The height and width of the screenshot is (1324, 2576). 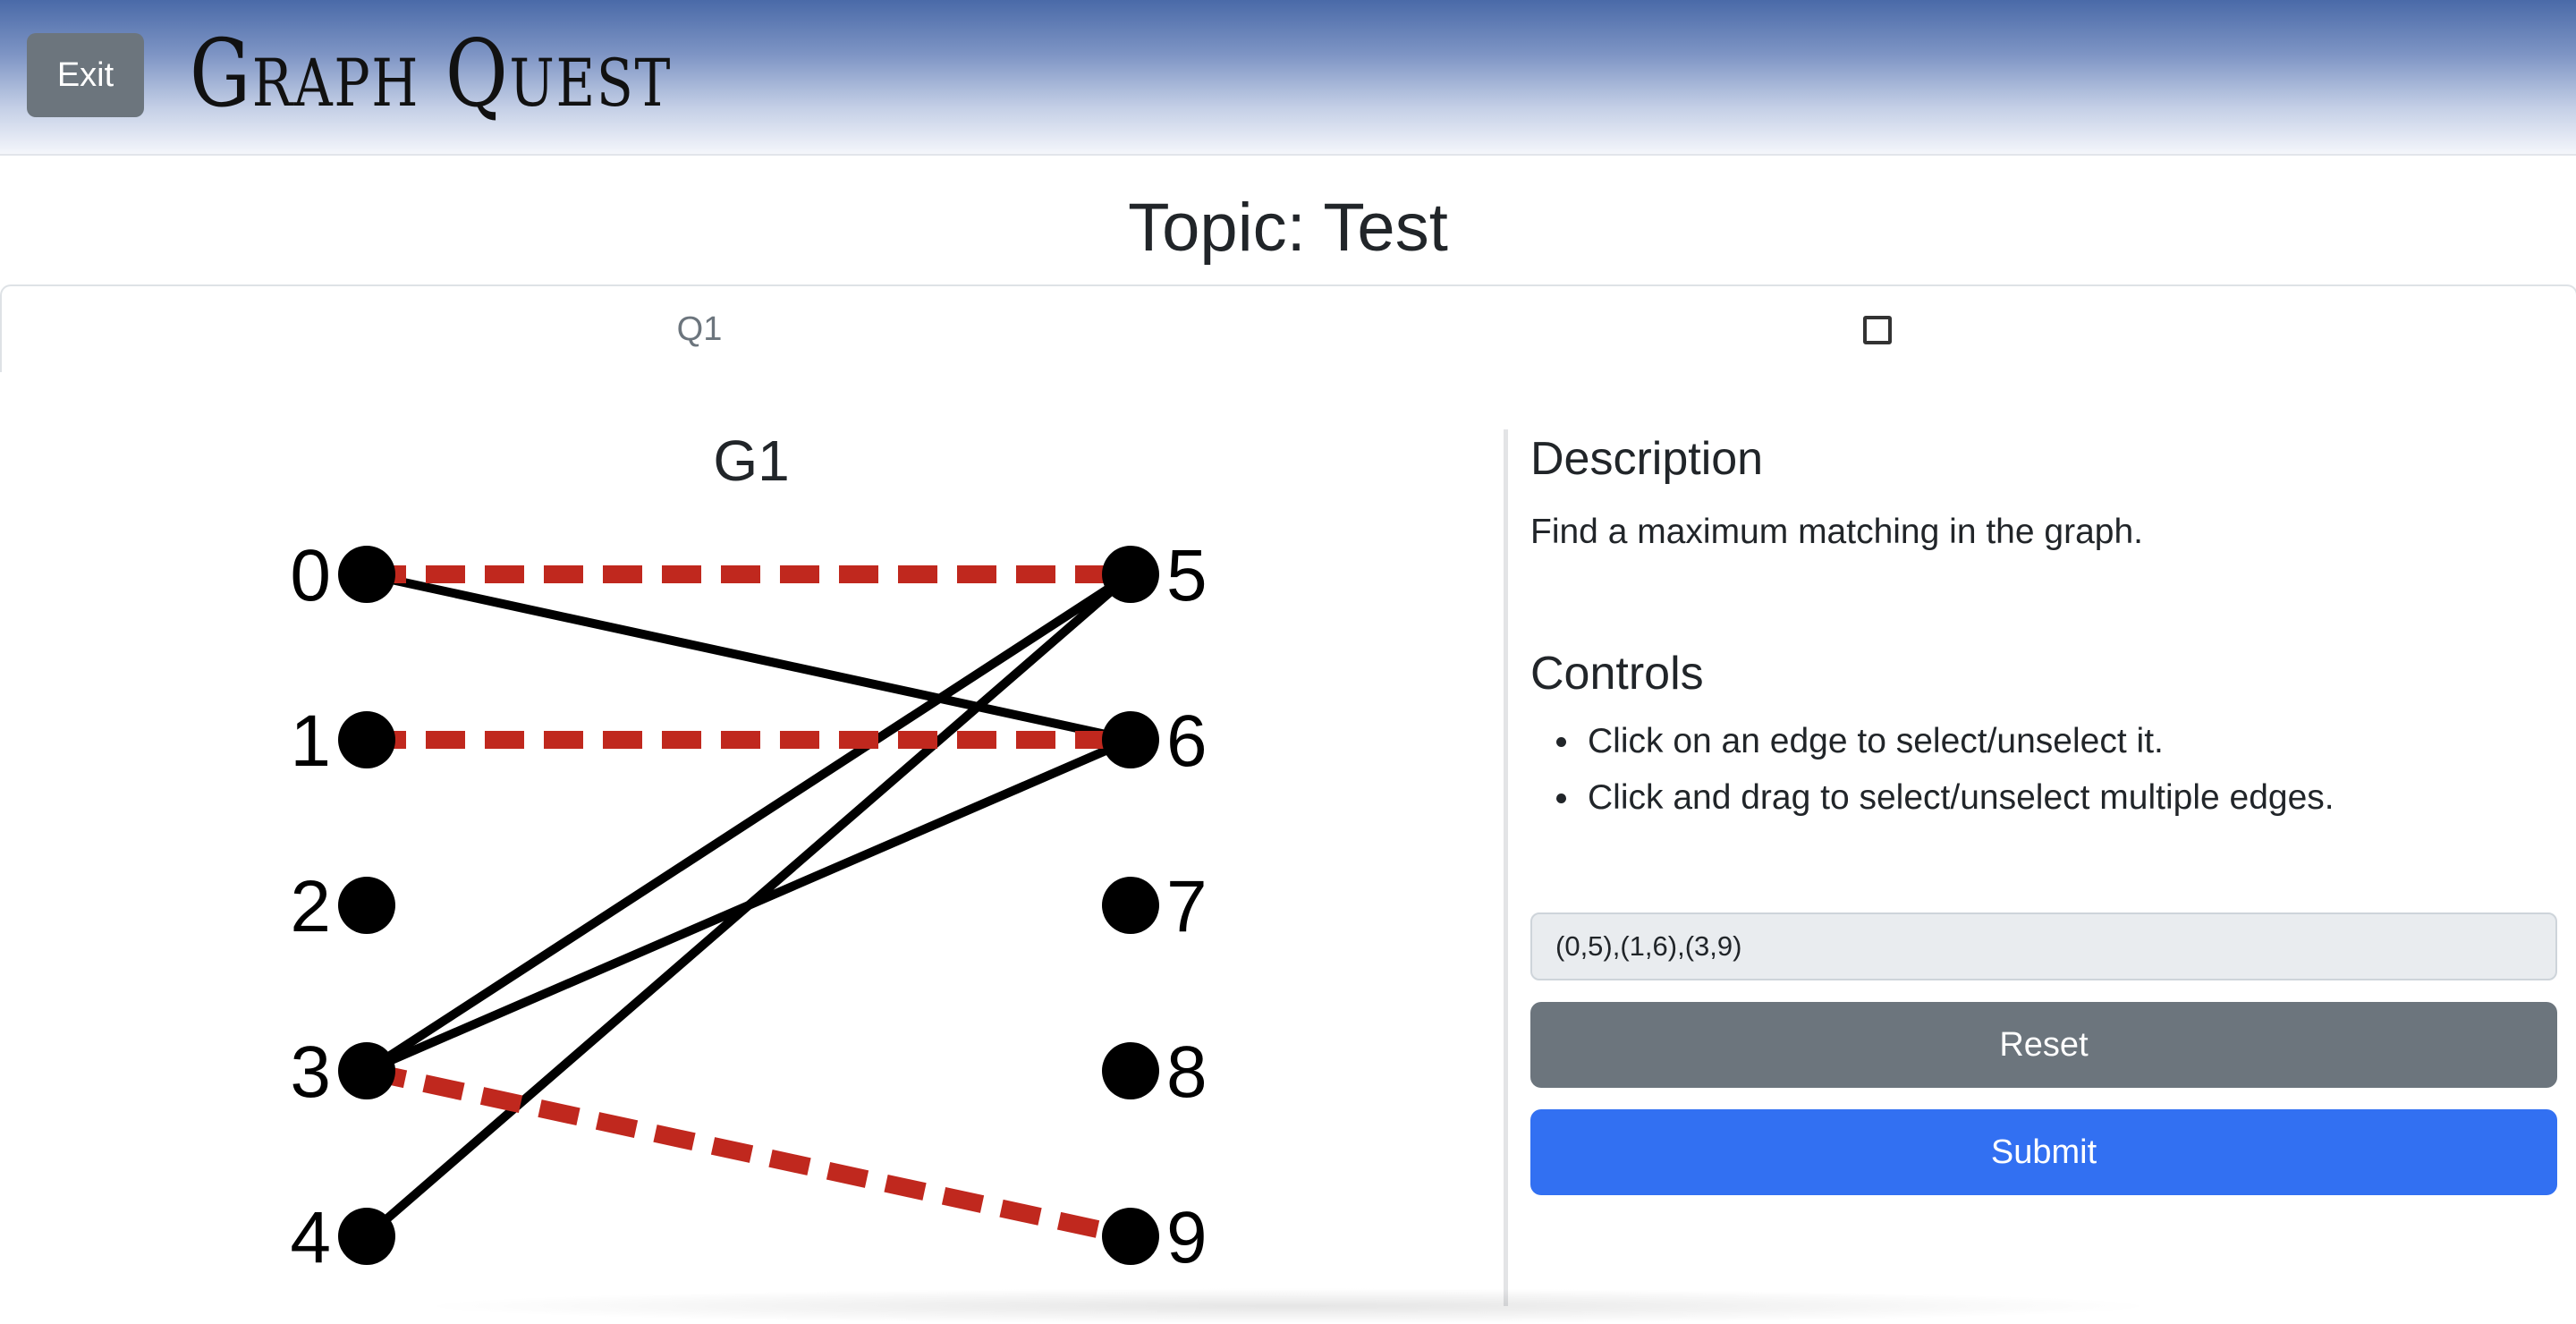 I want to click on panel-divider, so click(x=1506, y=867).